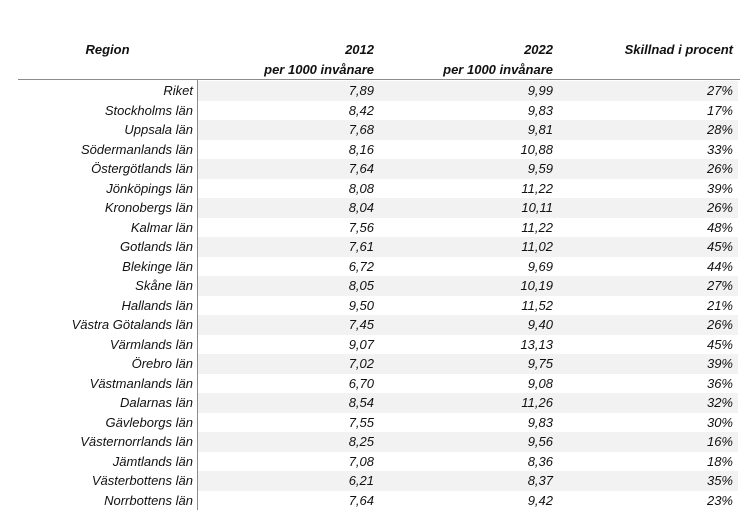  I want to click on value-cell: 13,13, so click(536, 344).